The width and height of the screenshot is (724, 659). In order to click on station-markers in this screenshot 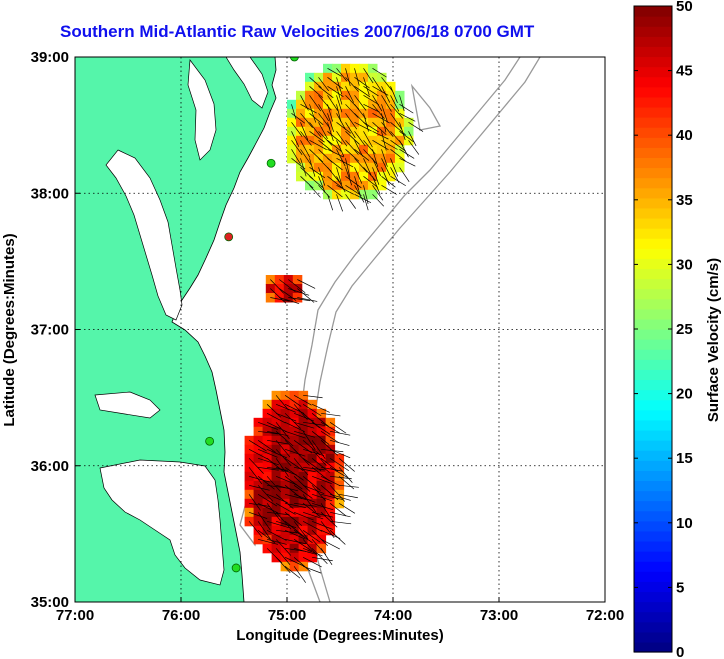, I will do `click(252, 315)`.